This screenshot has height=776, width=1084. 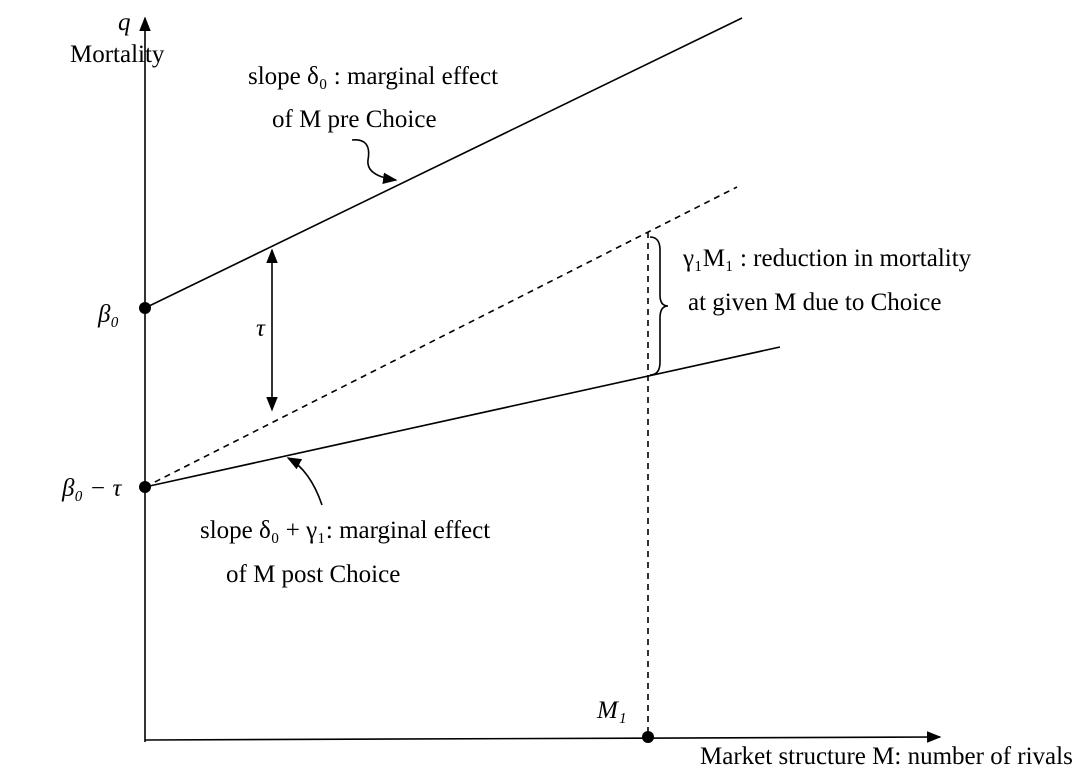 I want to click on x-axis, so click(x=543, y=737).